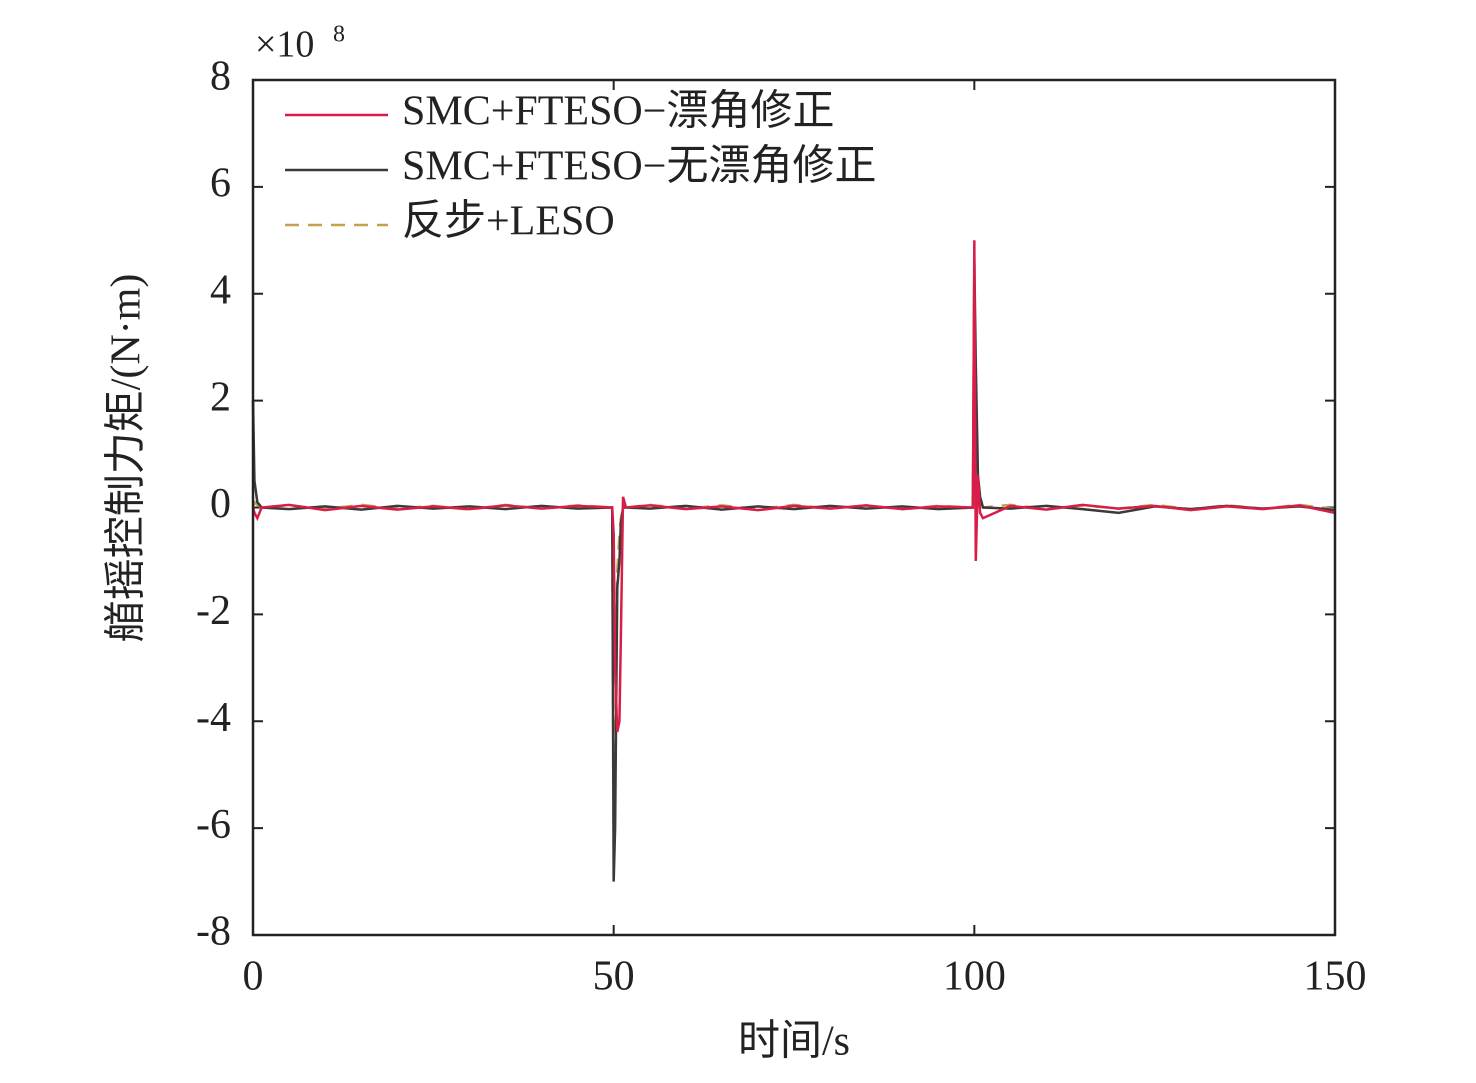 Image resolution: width=1476 pixels, height=1083 pixels. I want to click on y-tick-label: 8, so click(220, 77).